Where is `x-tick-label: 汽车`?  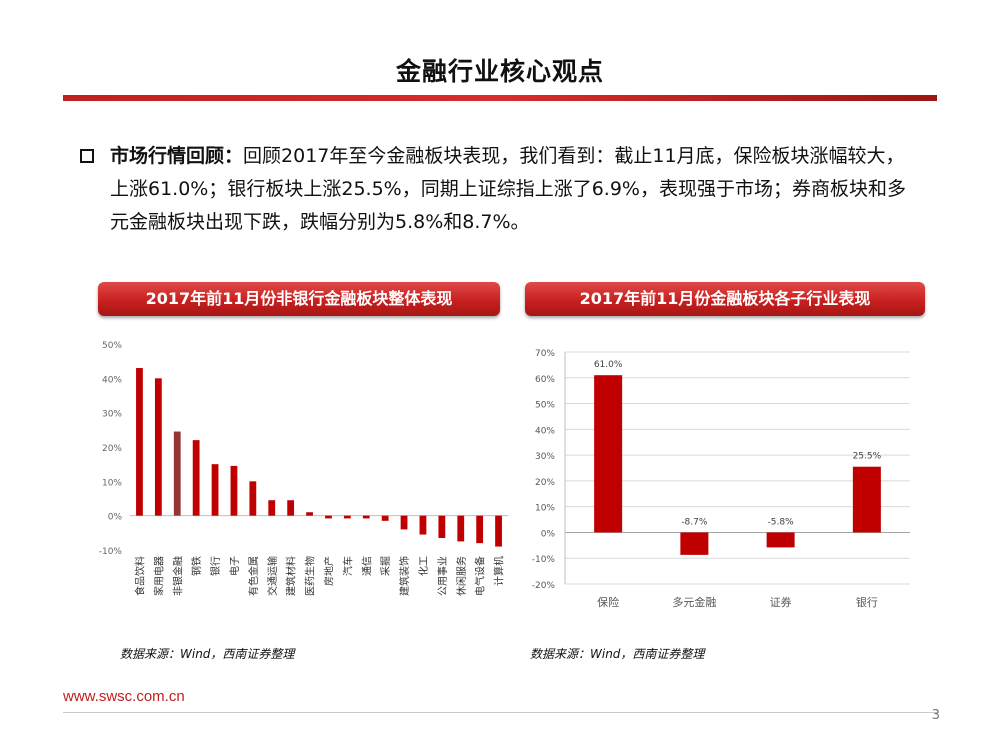 x-tick-label: 汽车 is located at coordinates (347, 566).